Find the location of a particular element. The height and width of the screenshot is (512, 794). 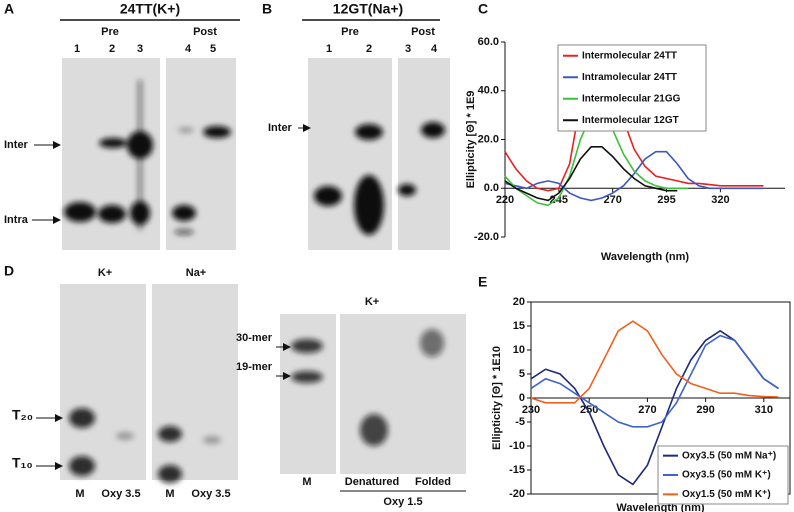

x-tick-label: 230 is located at coordinates (531, 410).